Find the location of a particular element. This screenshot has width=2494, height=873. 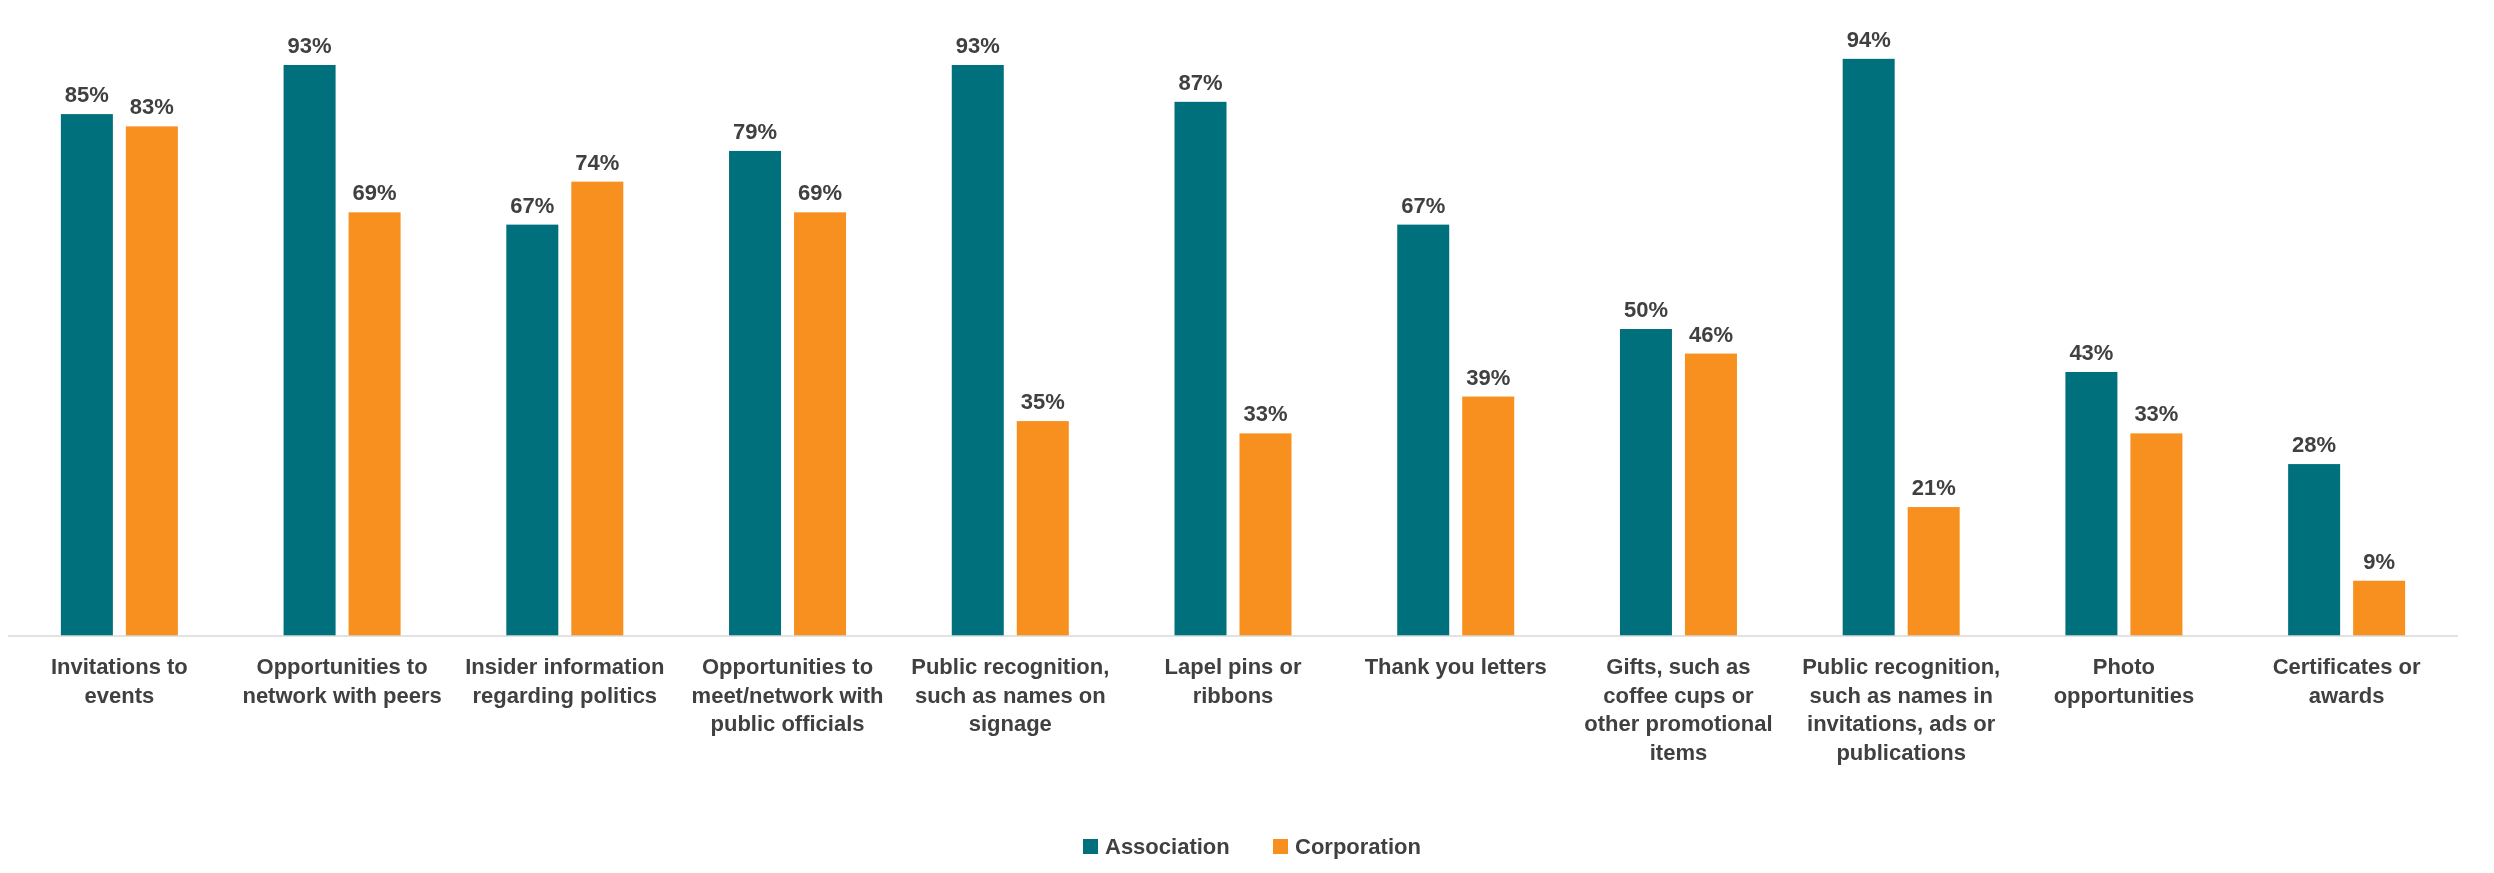

x-tick-label: Lapel pins or ribbons is located at coordinates (1233, 681).